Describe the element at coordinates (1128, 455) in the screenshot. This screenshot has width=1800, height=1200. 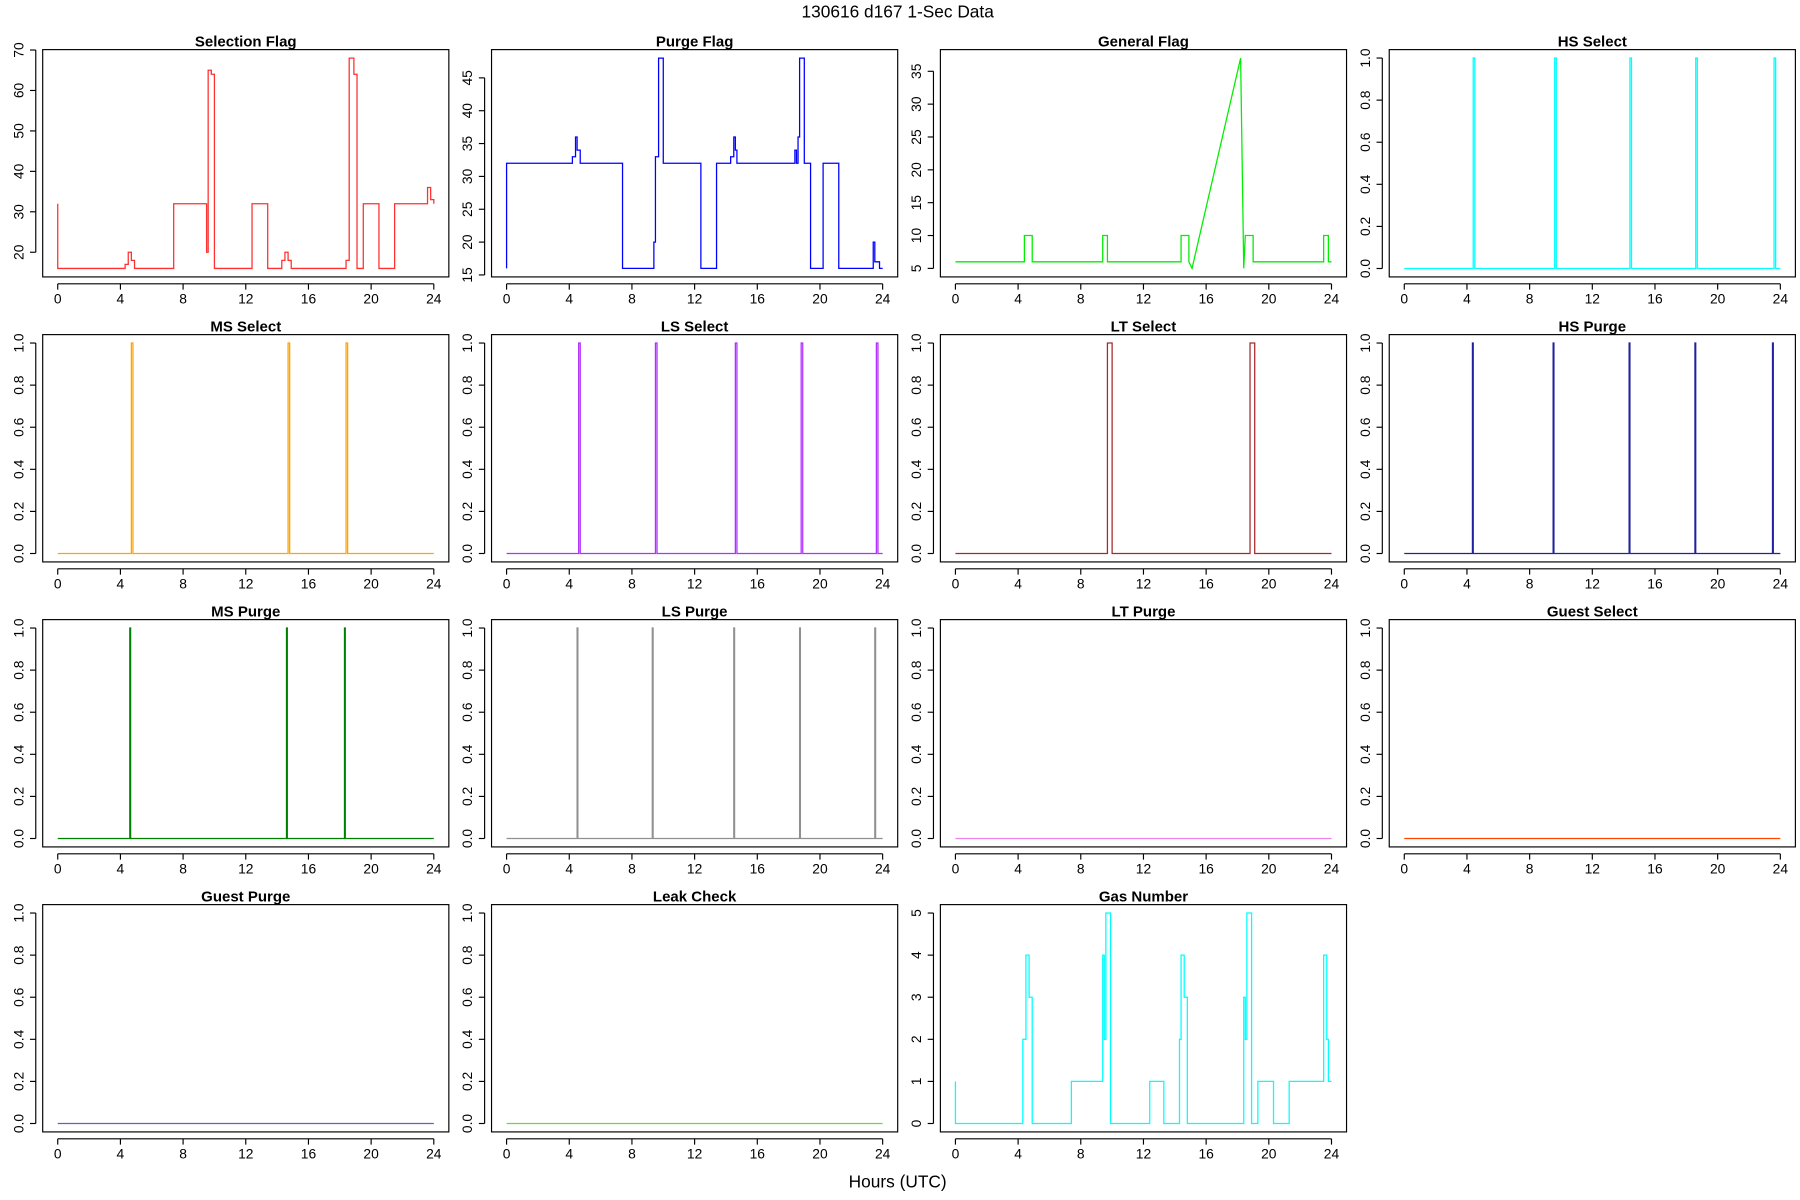
I see `panel: LT Select 0 4 8 12 16 20 24 0.0 0.2 0.4 0.6 0.8 1.0` at that location.